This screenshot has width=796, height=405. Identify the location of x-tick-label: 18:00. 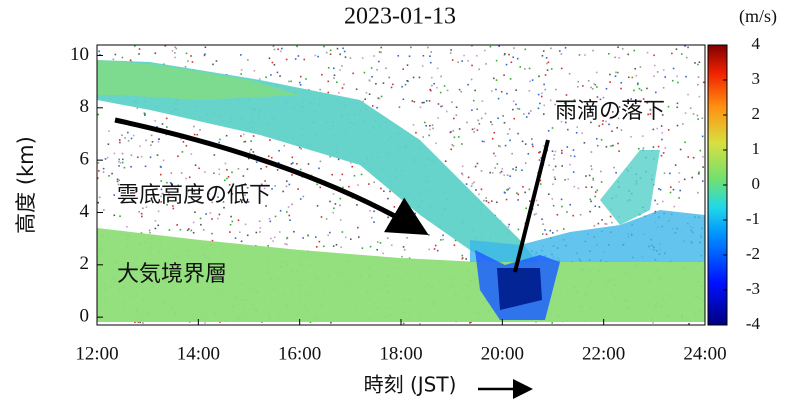
(400, 353).